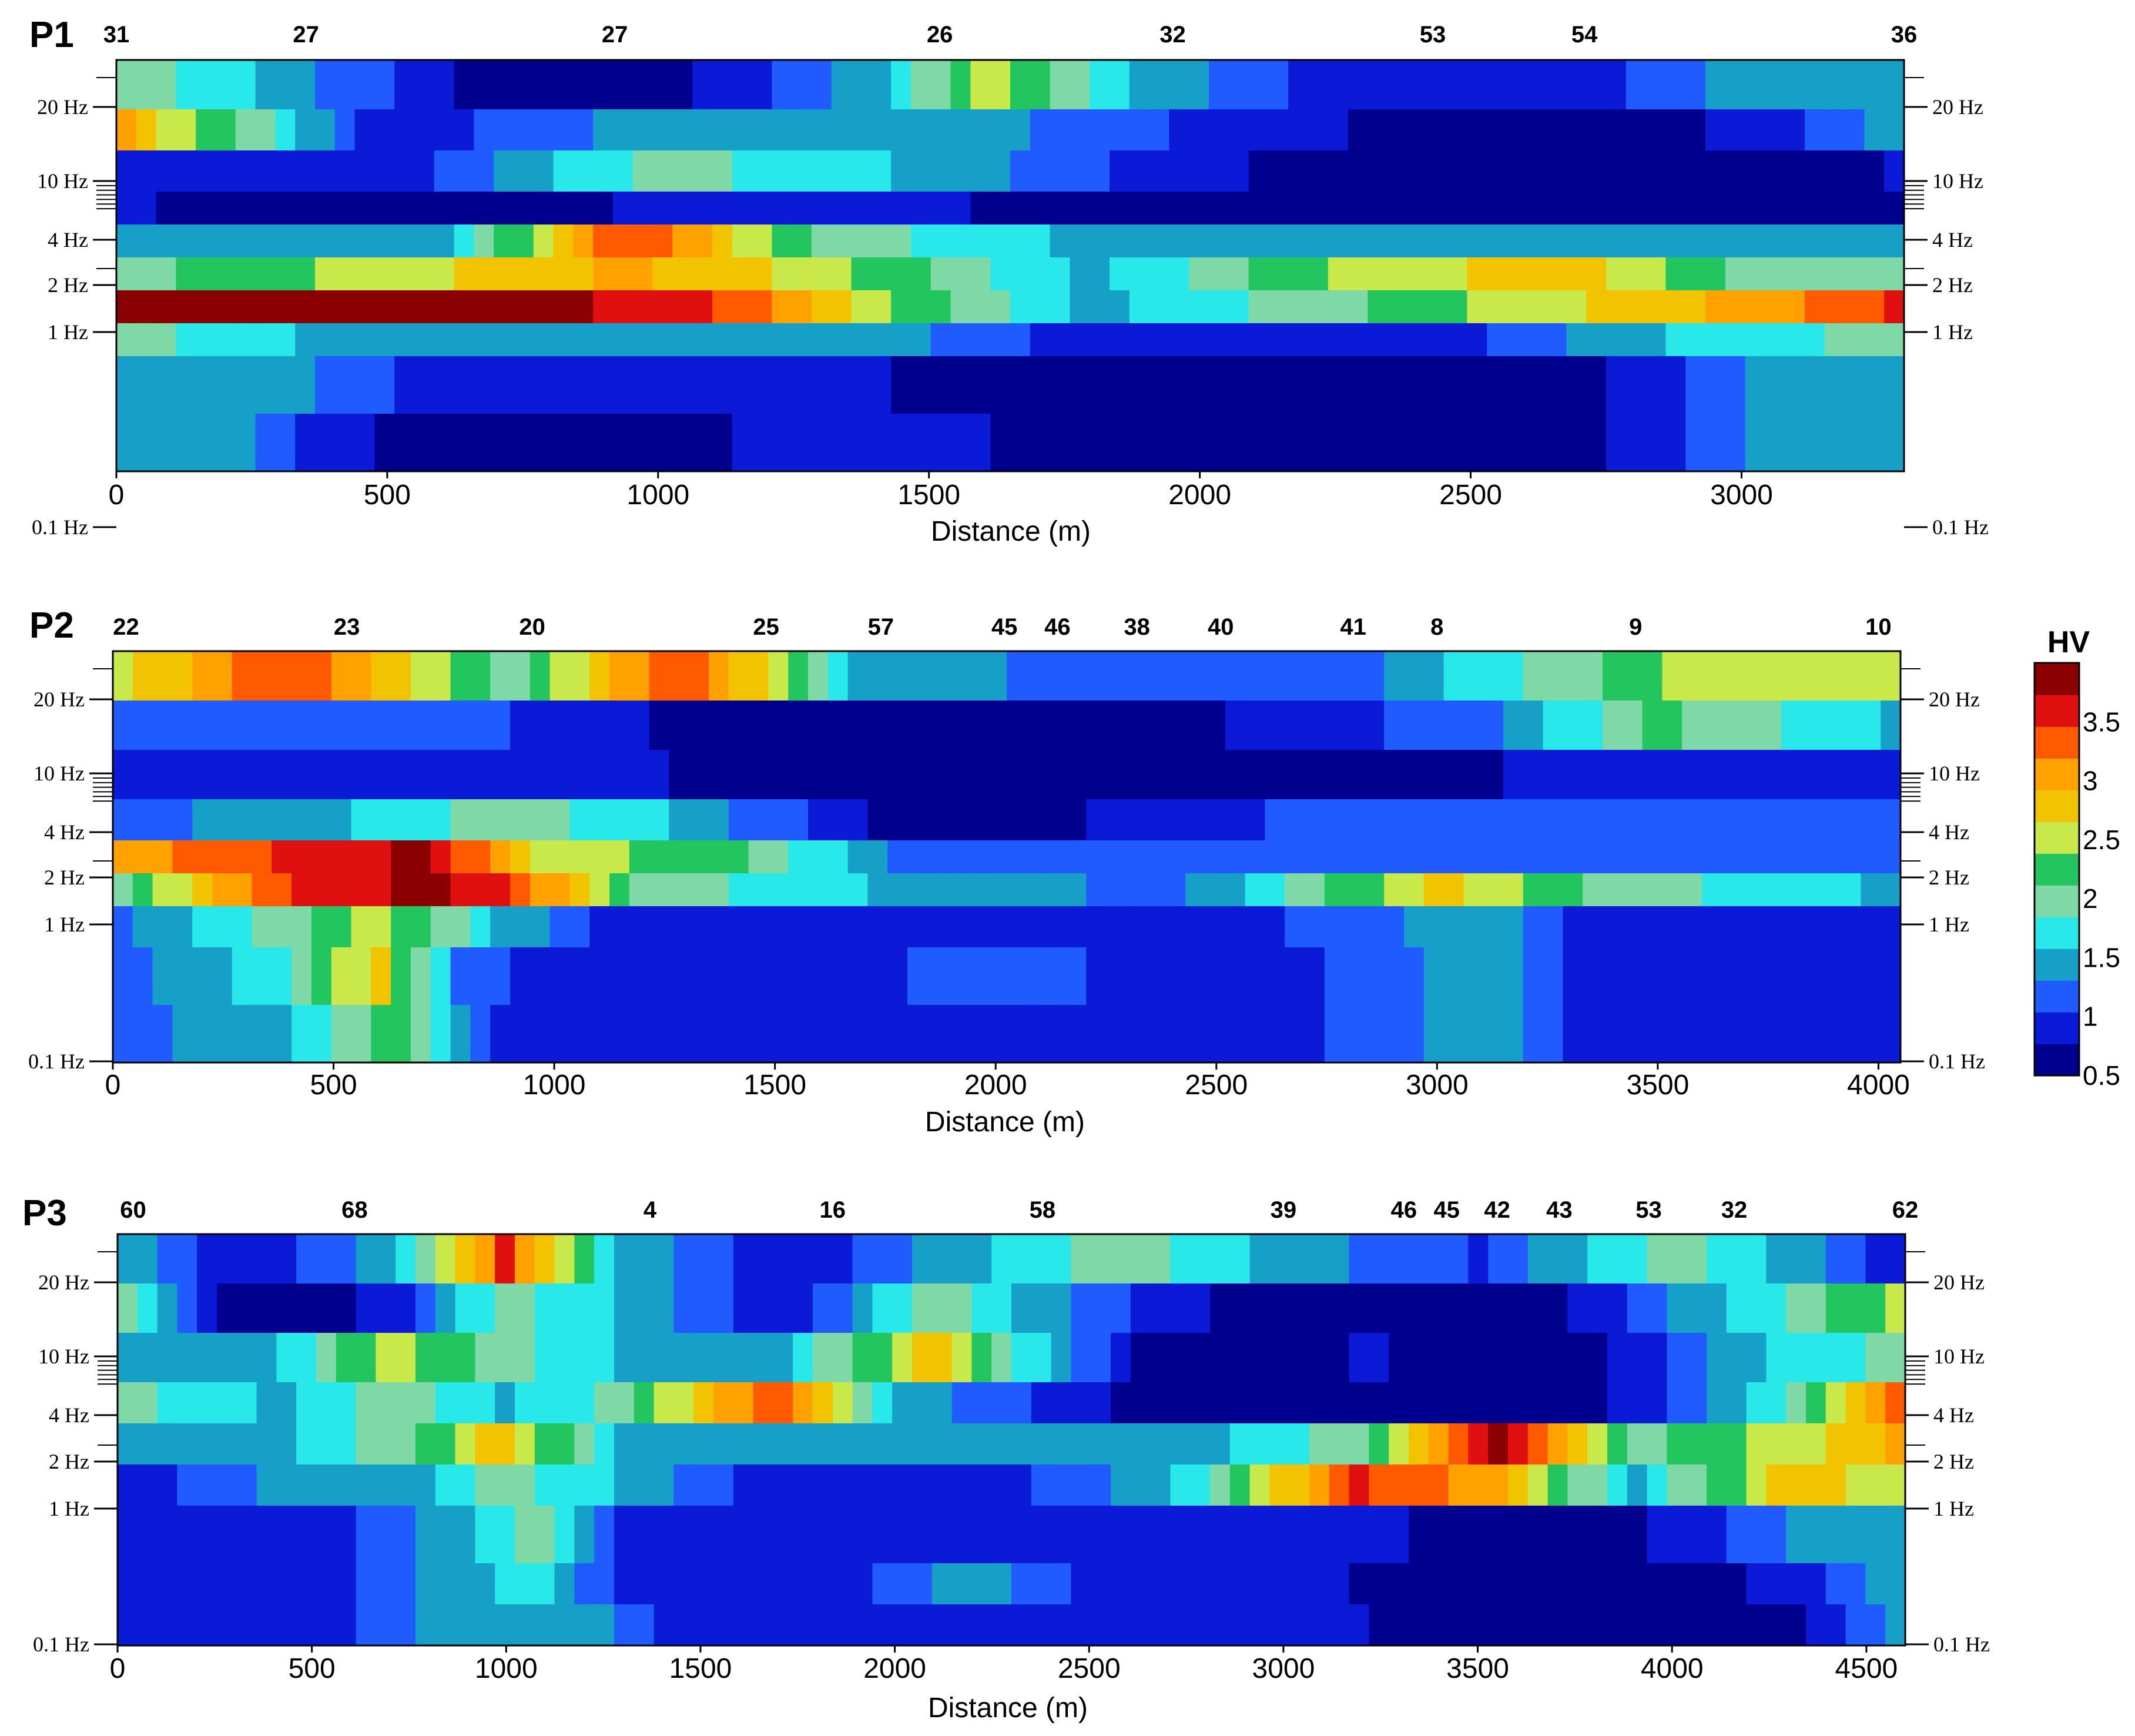 The image size is (2135, 1736). What do you see at coordinates (1955, 773) in the screenshot?
I see `p2-y-tick-label: 10 Hz` at bounding box center [1955, 773].